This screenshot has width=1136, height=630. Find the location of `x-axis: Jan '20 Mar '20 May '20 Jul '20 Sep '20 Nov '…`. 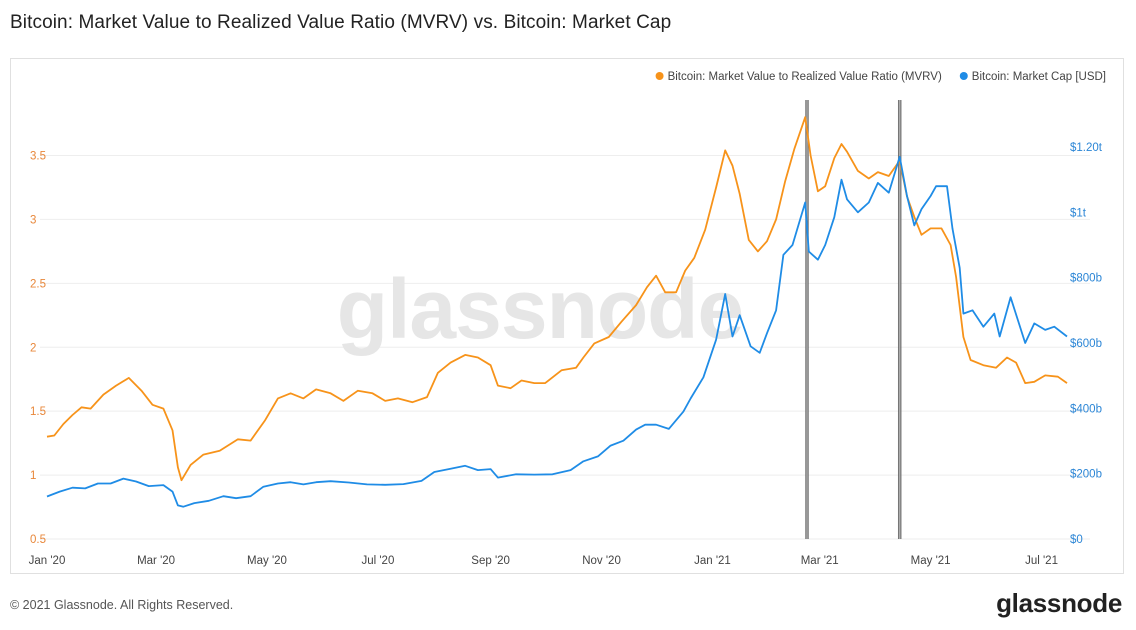

x-axis: Jan '20 Mar '20 May '20 Jul '20 Sep '20 Nov '… is located at coordinates (543, 561).